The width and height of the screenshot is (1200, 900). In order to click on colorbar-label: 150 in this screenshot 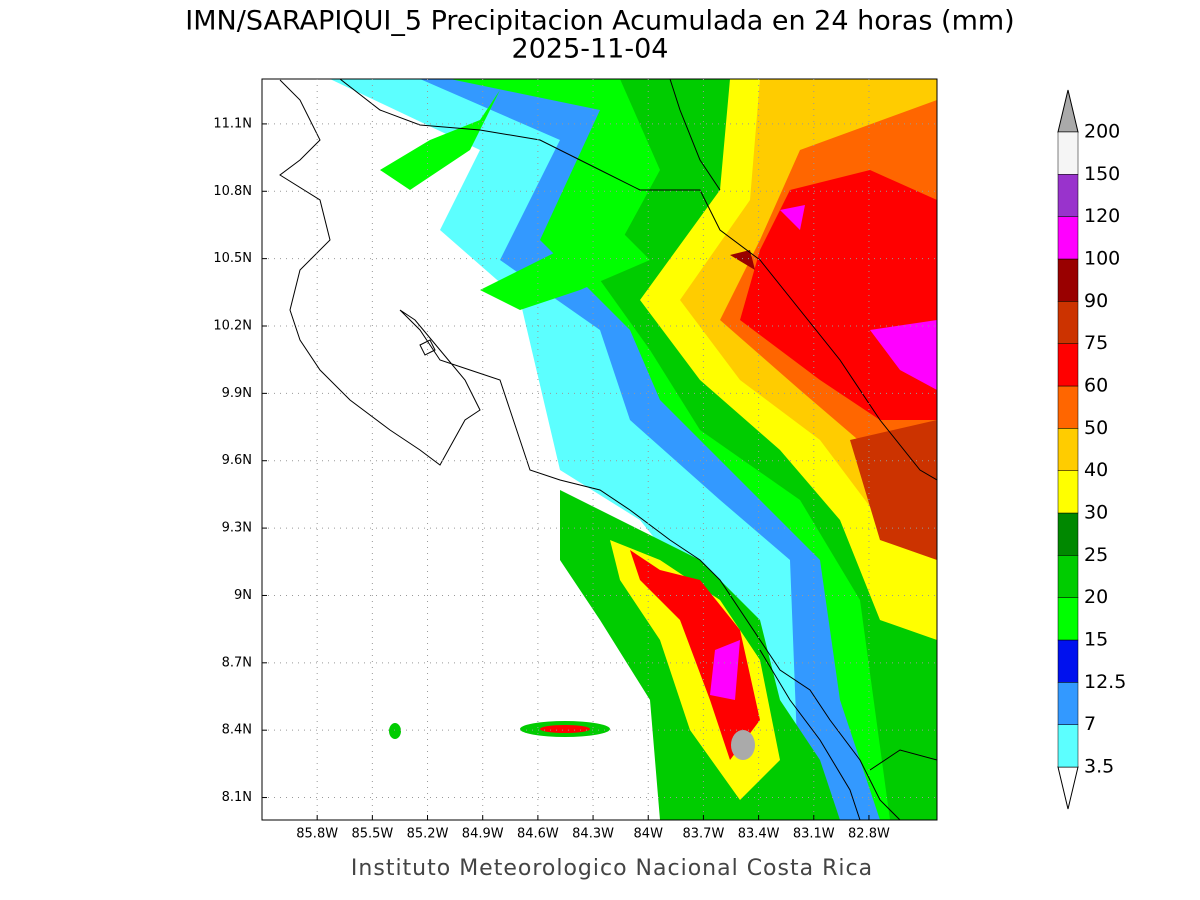, I will do `click(1102, 174)`.